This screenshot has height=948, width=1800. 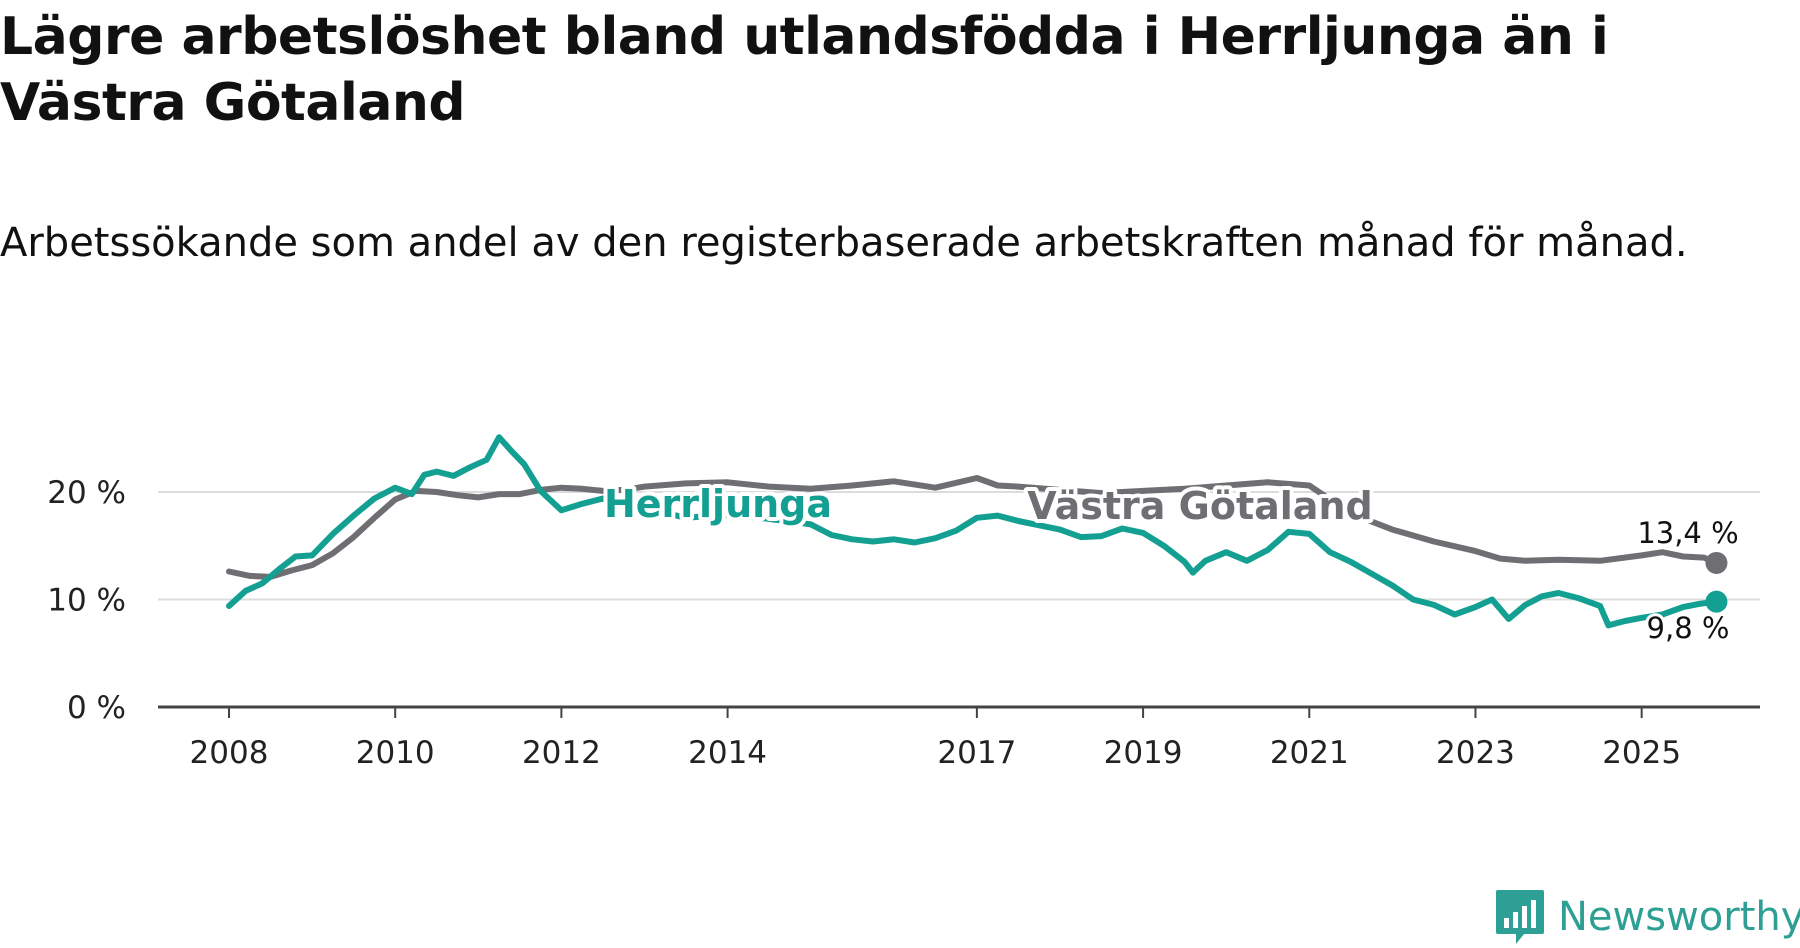 I want to click on series-label: Västra Götaland, so click(x=1199, y=506).